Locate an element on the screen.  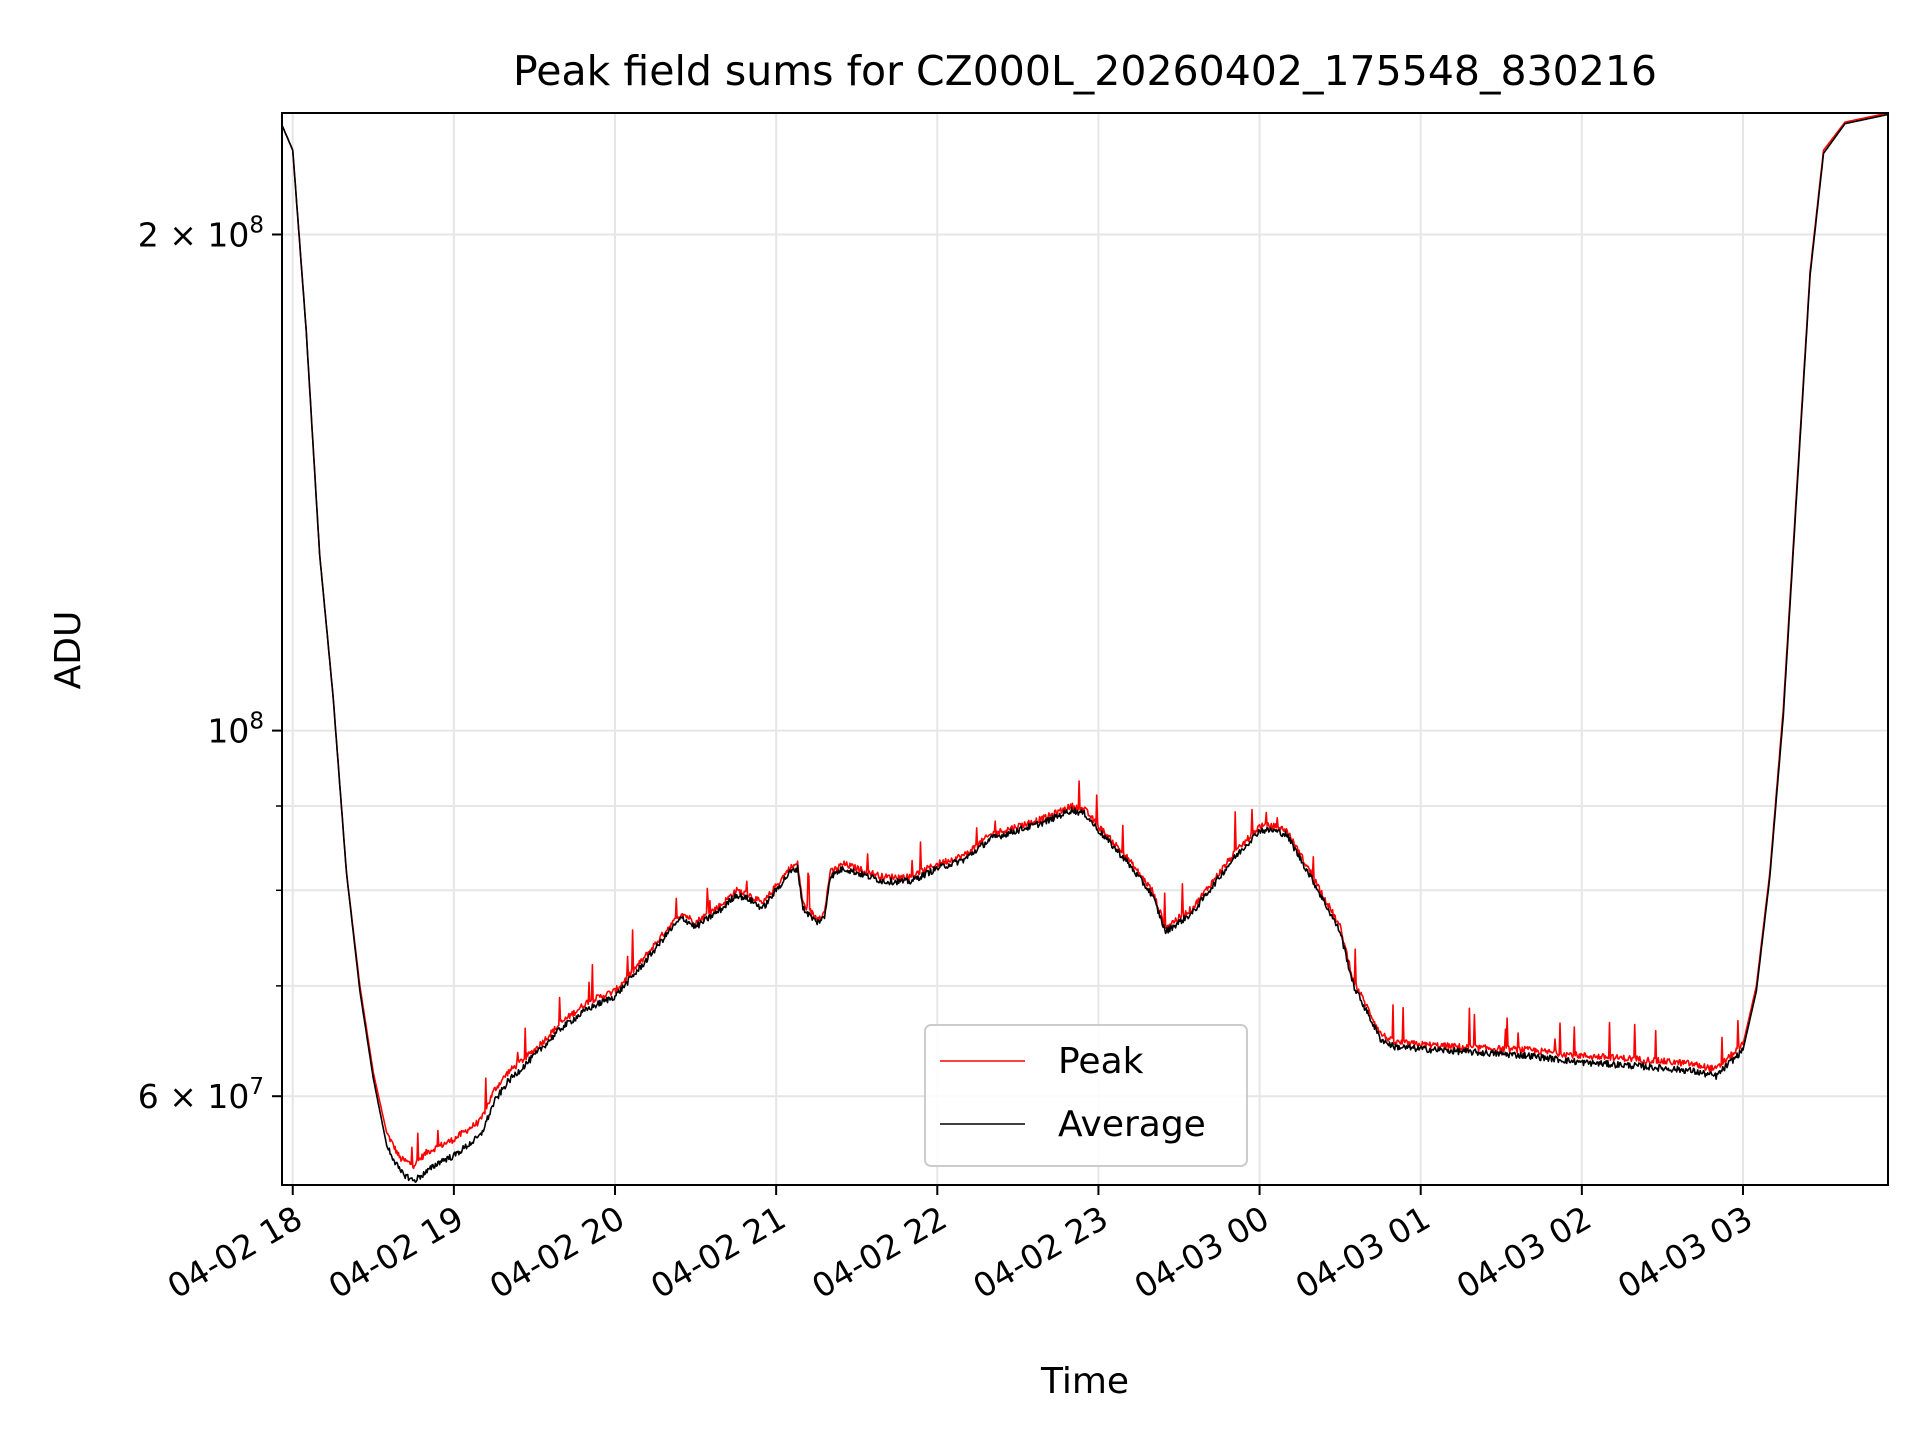
y-axis-ticks: 2 × 108 108 6 × 107 is located at coordinates (210, 664).